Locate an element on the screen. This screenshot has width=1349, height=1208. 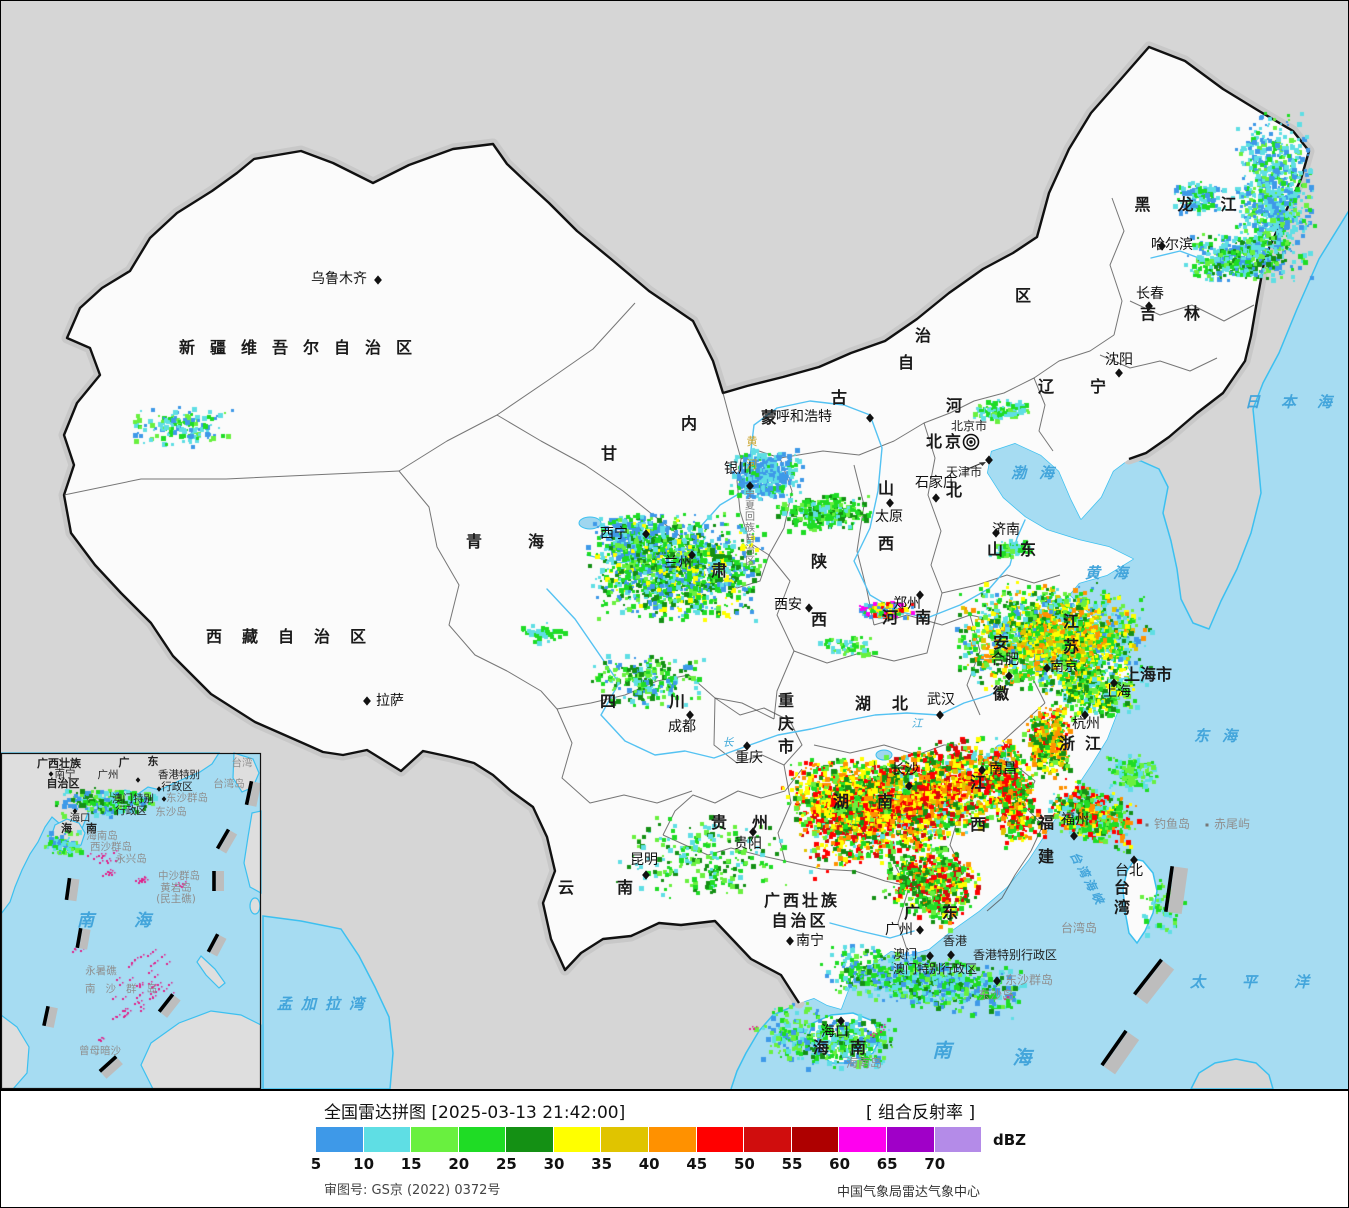
label-北京市: 北京市 is located at coordinates (969, 425).